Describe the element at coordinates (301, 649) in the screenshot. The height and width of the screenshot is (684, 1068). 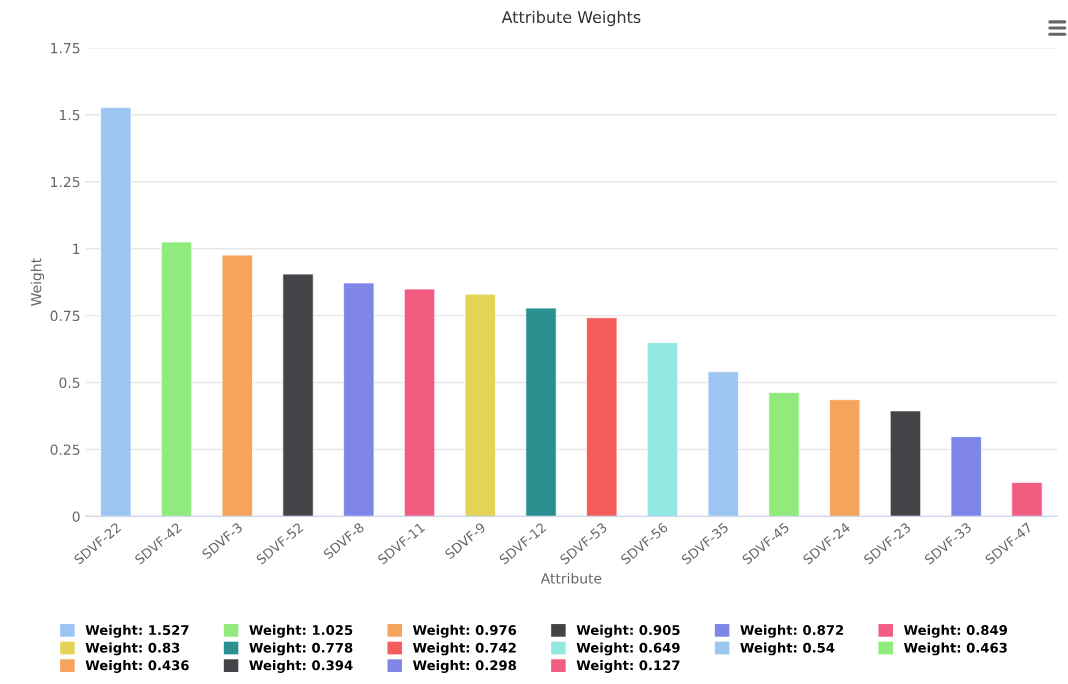
I see `legend-label: Weight: 0.778` at that location.